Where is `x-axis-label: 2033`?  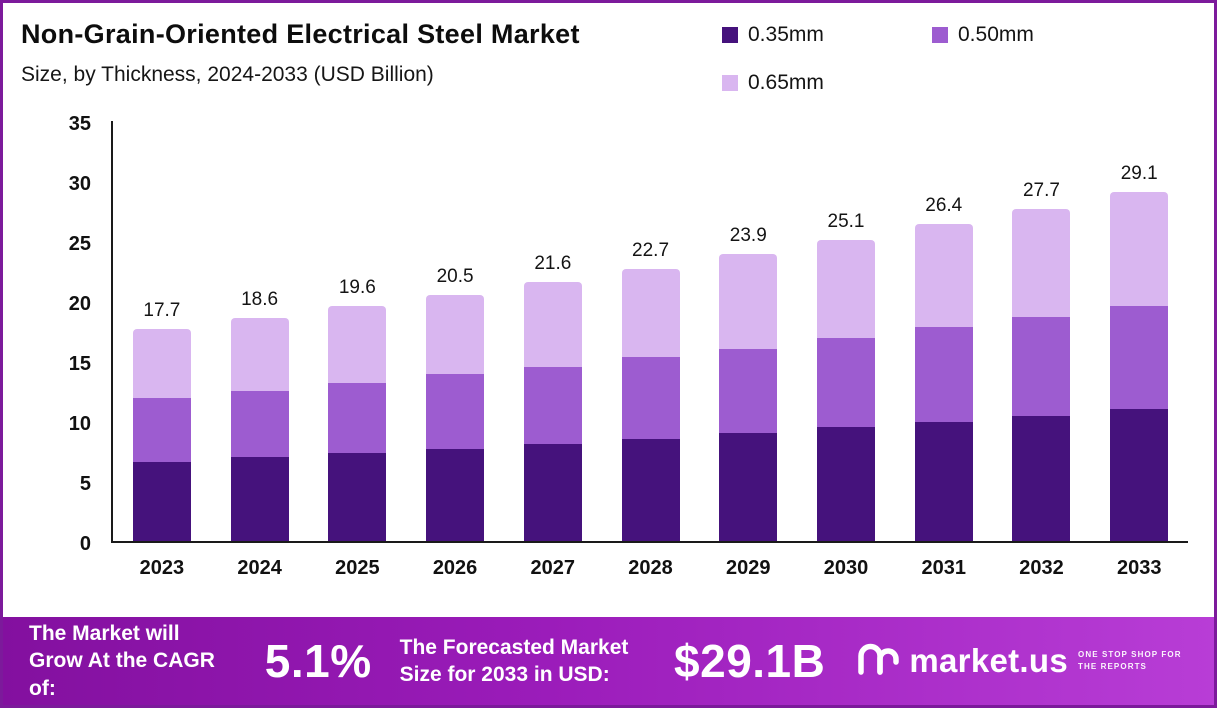 x-axis-label: 2033 is located at coordinates (1139, 568).